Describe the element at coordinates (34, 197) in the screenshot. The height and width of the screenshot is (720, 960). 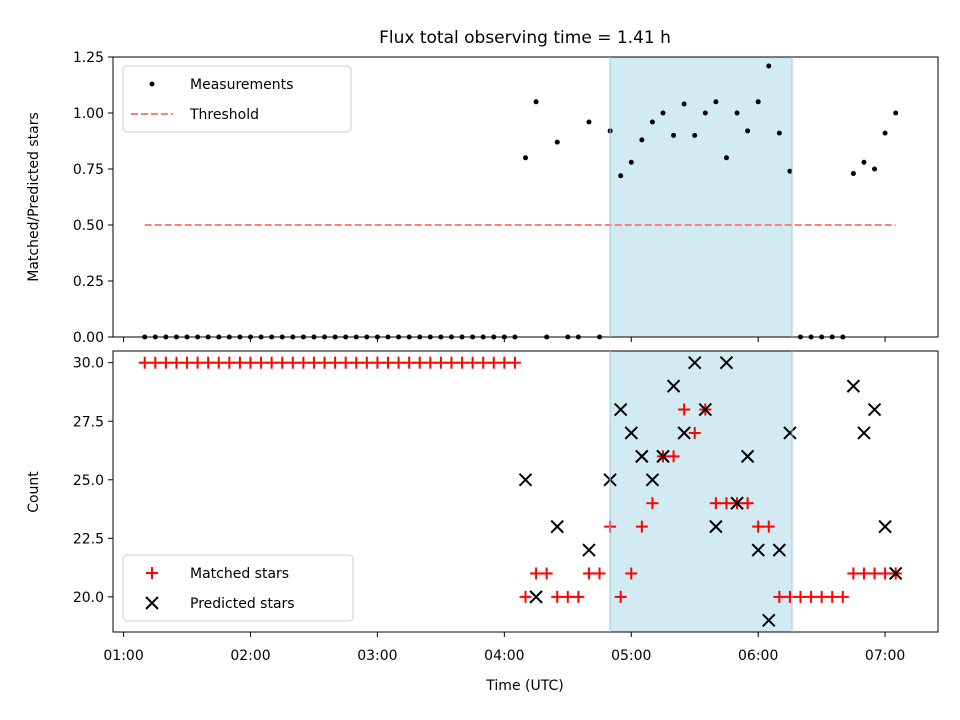
I see `top-y-axis-title: Matched/Predicted stars` at that location.